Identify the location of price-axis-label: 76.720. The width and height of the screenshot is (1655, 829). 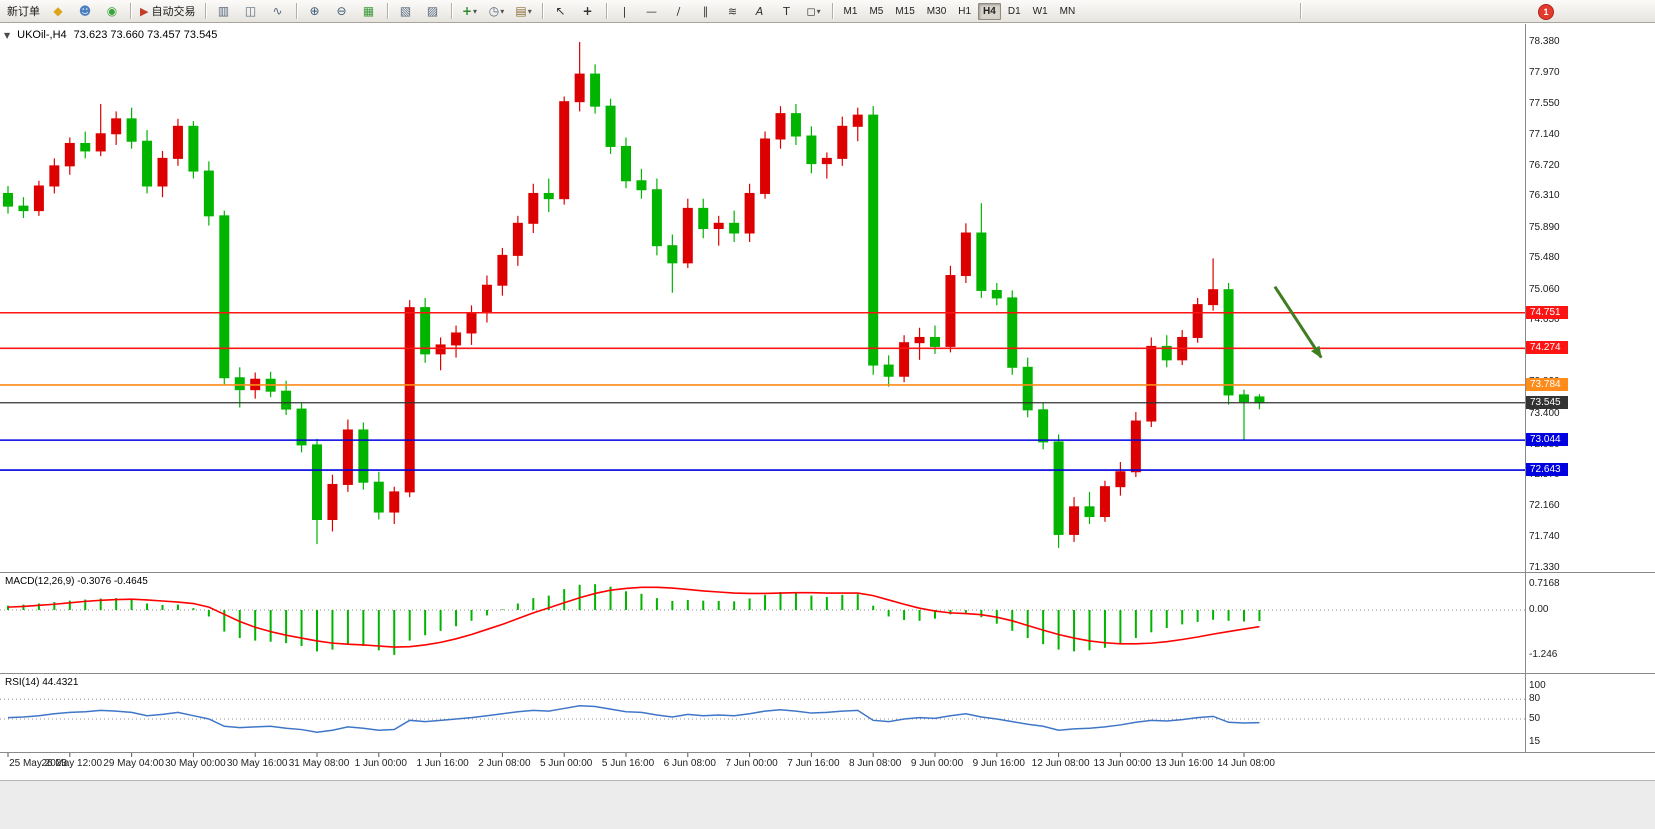
(1544, 165).